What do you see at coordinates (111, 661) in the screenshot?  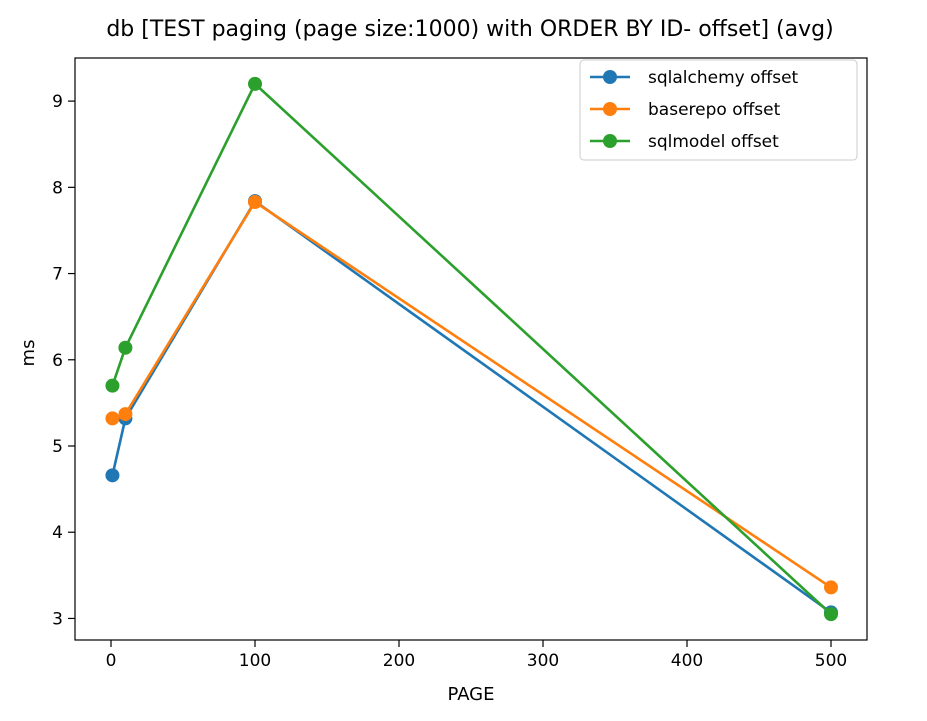 I see `x-tick-label-0: 0` at bounding box center [111, 661].